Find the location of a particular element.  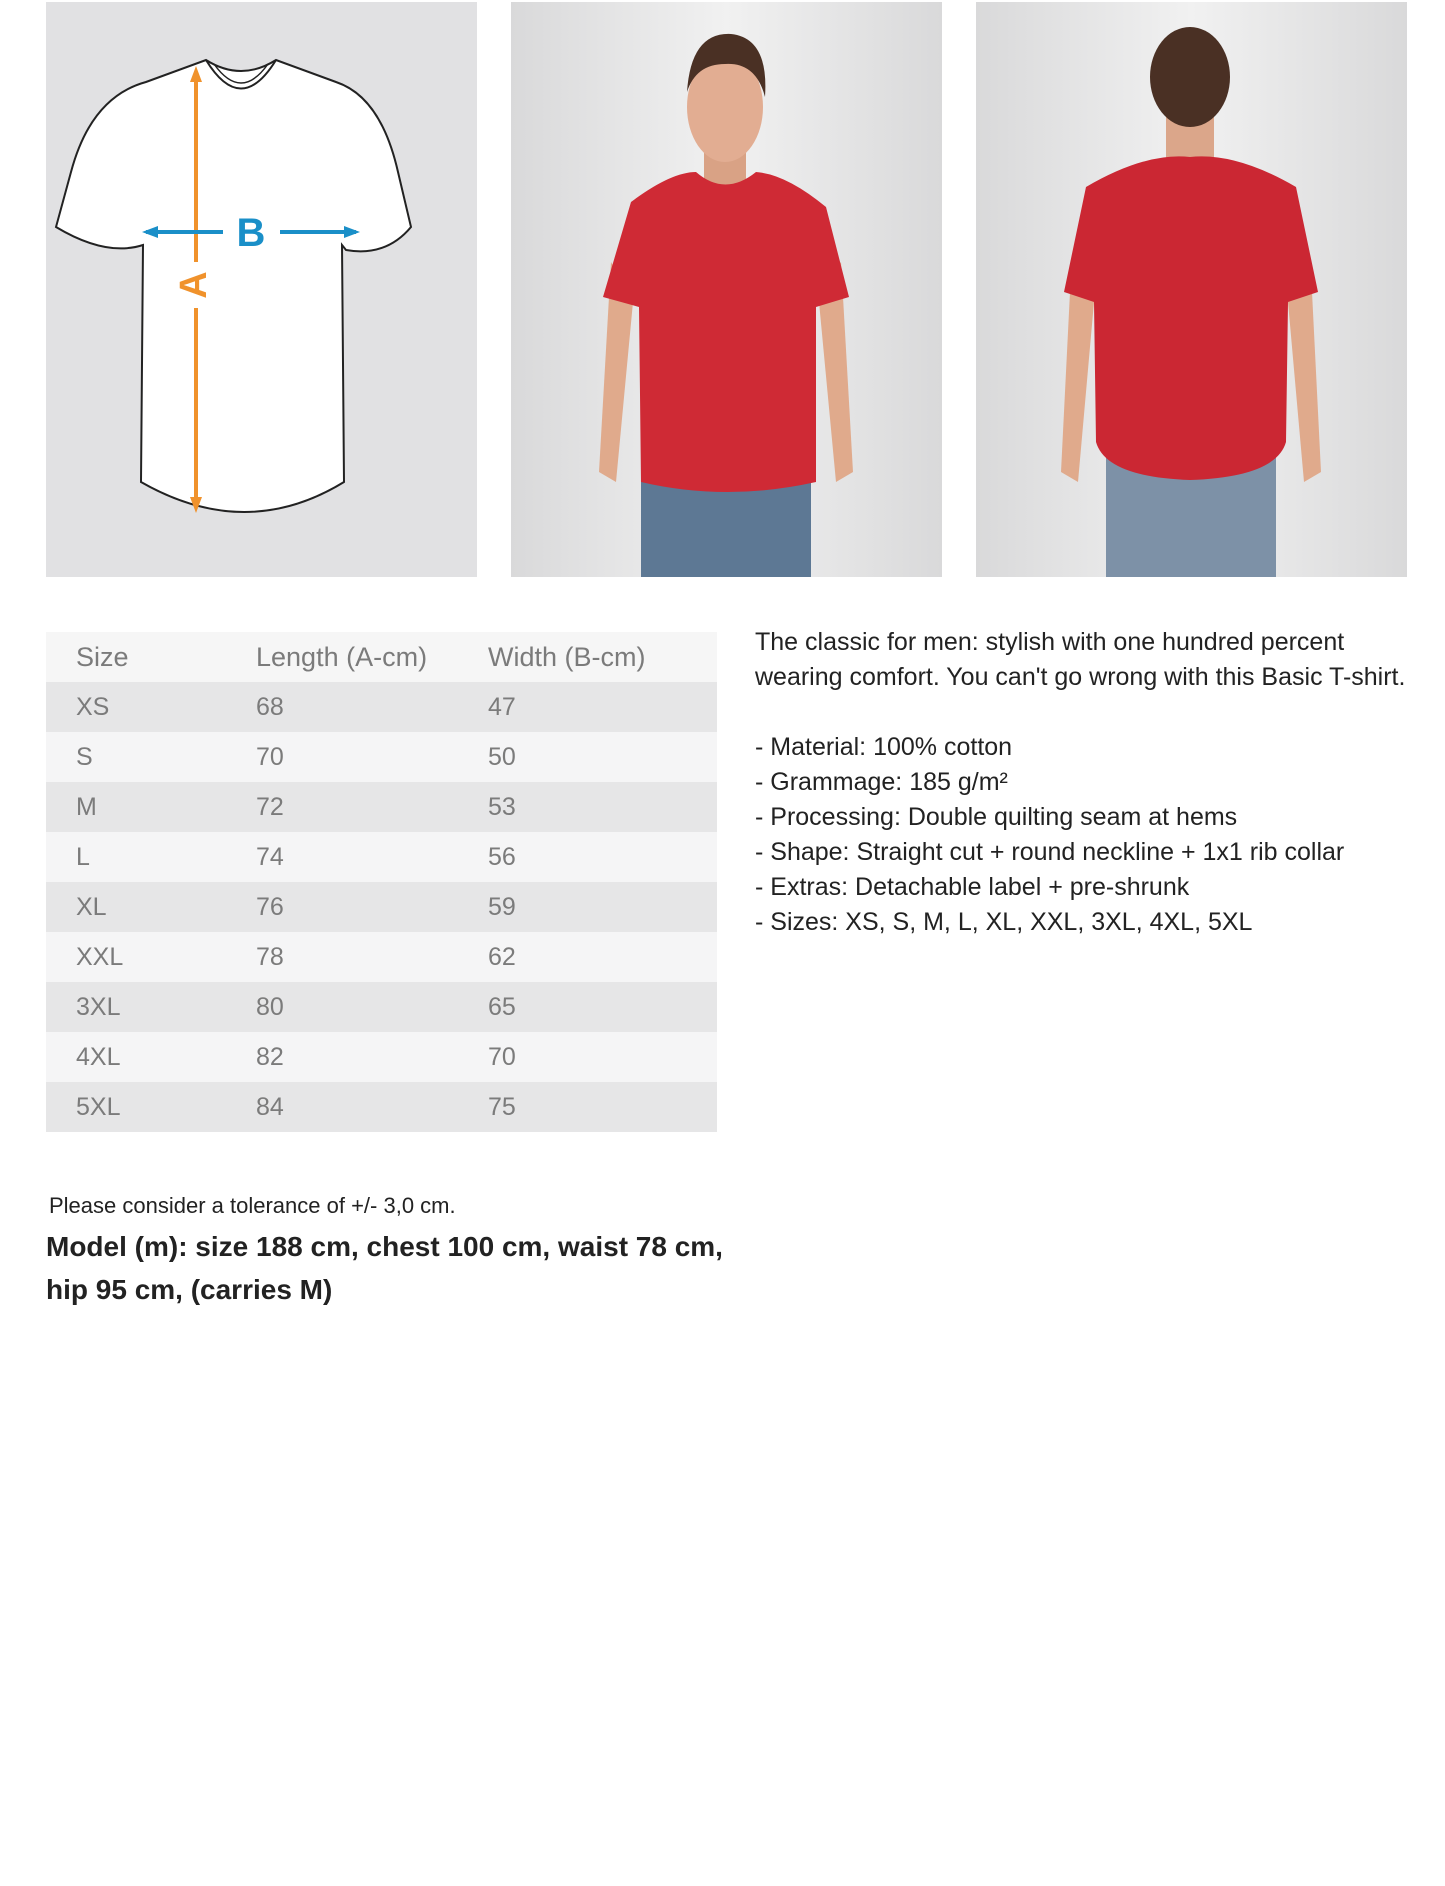

size-cell: 5XL is located at coordinates (136, 1107).